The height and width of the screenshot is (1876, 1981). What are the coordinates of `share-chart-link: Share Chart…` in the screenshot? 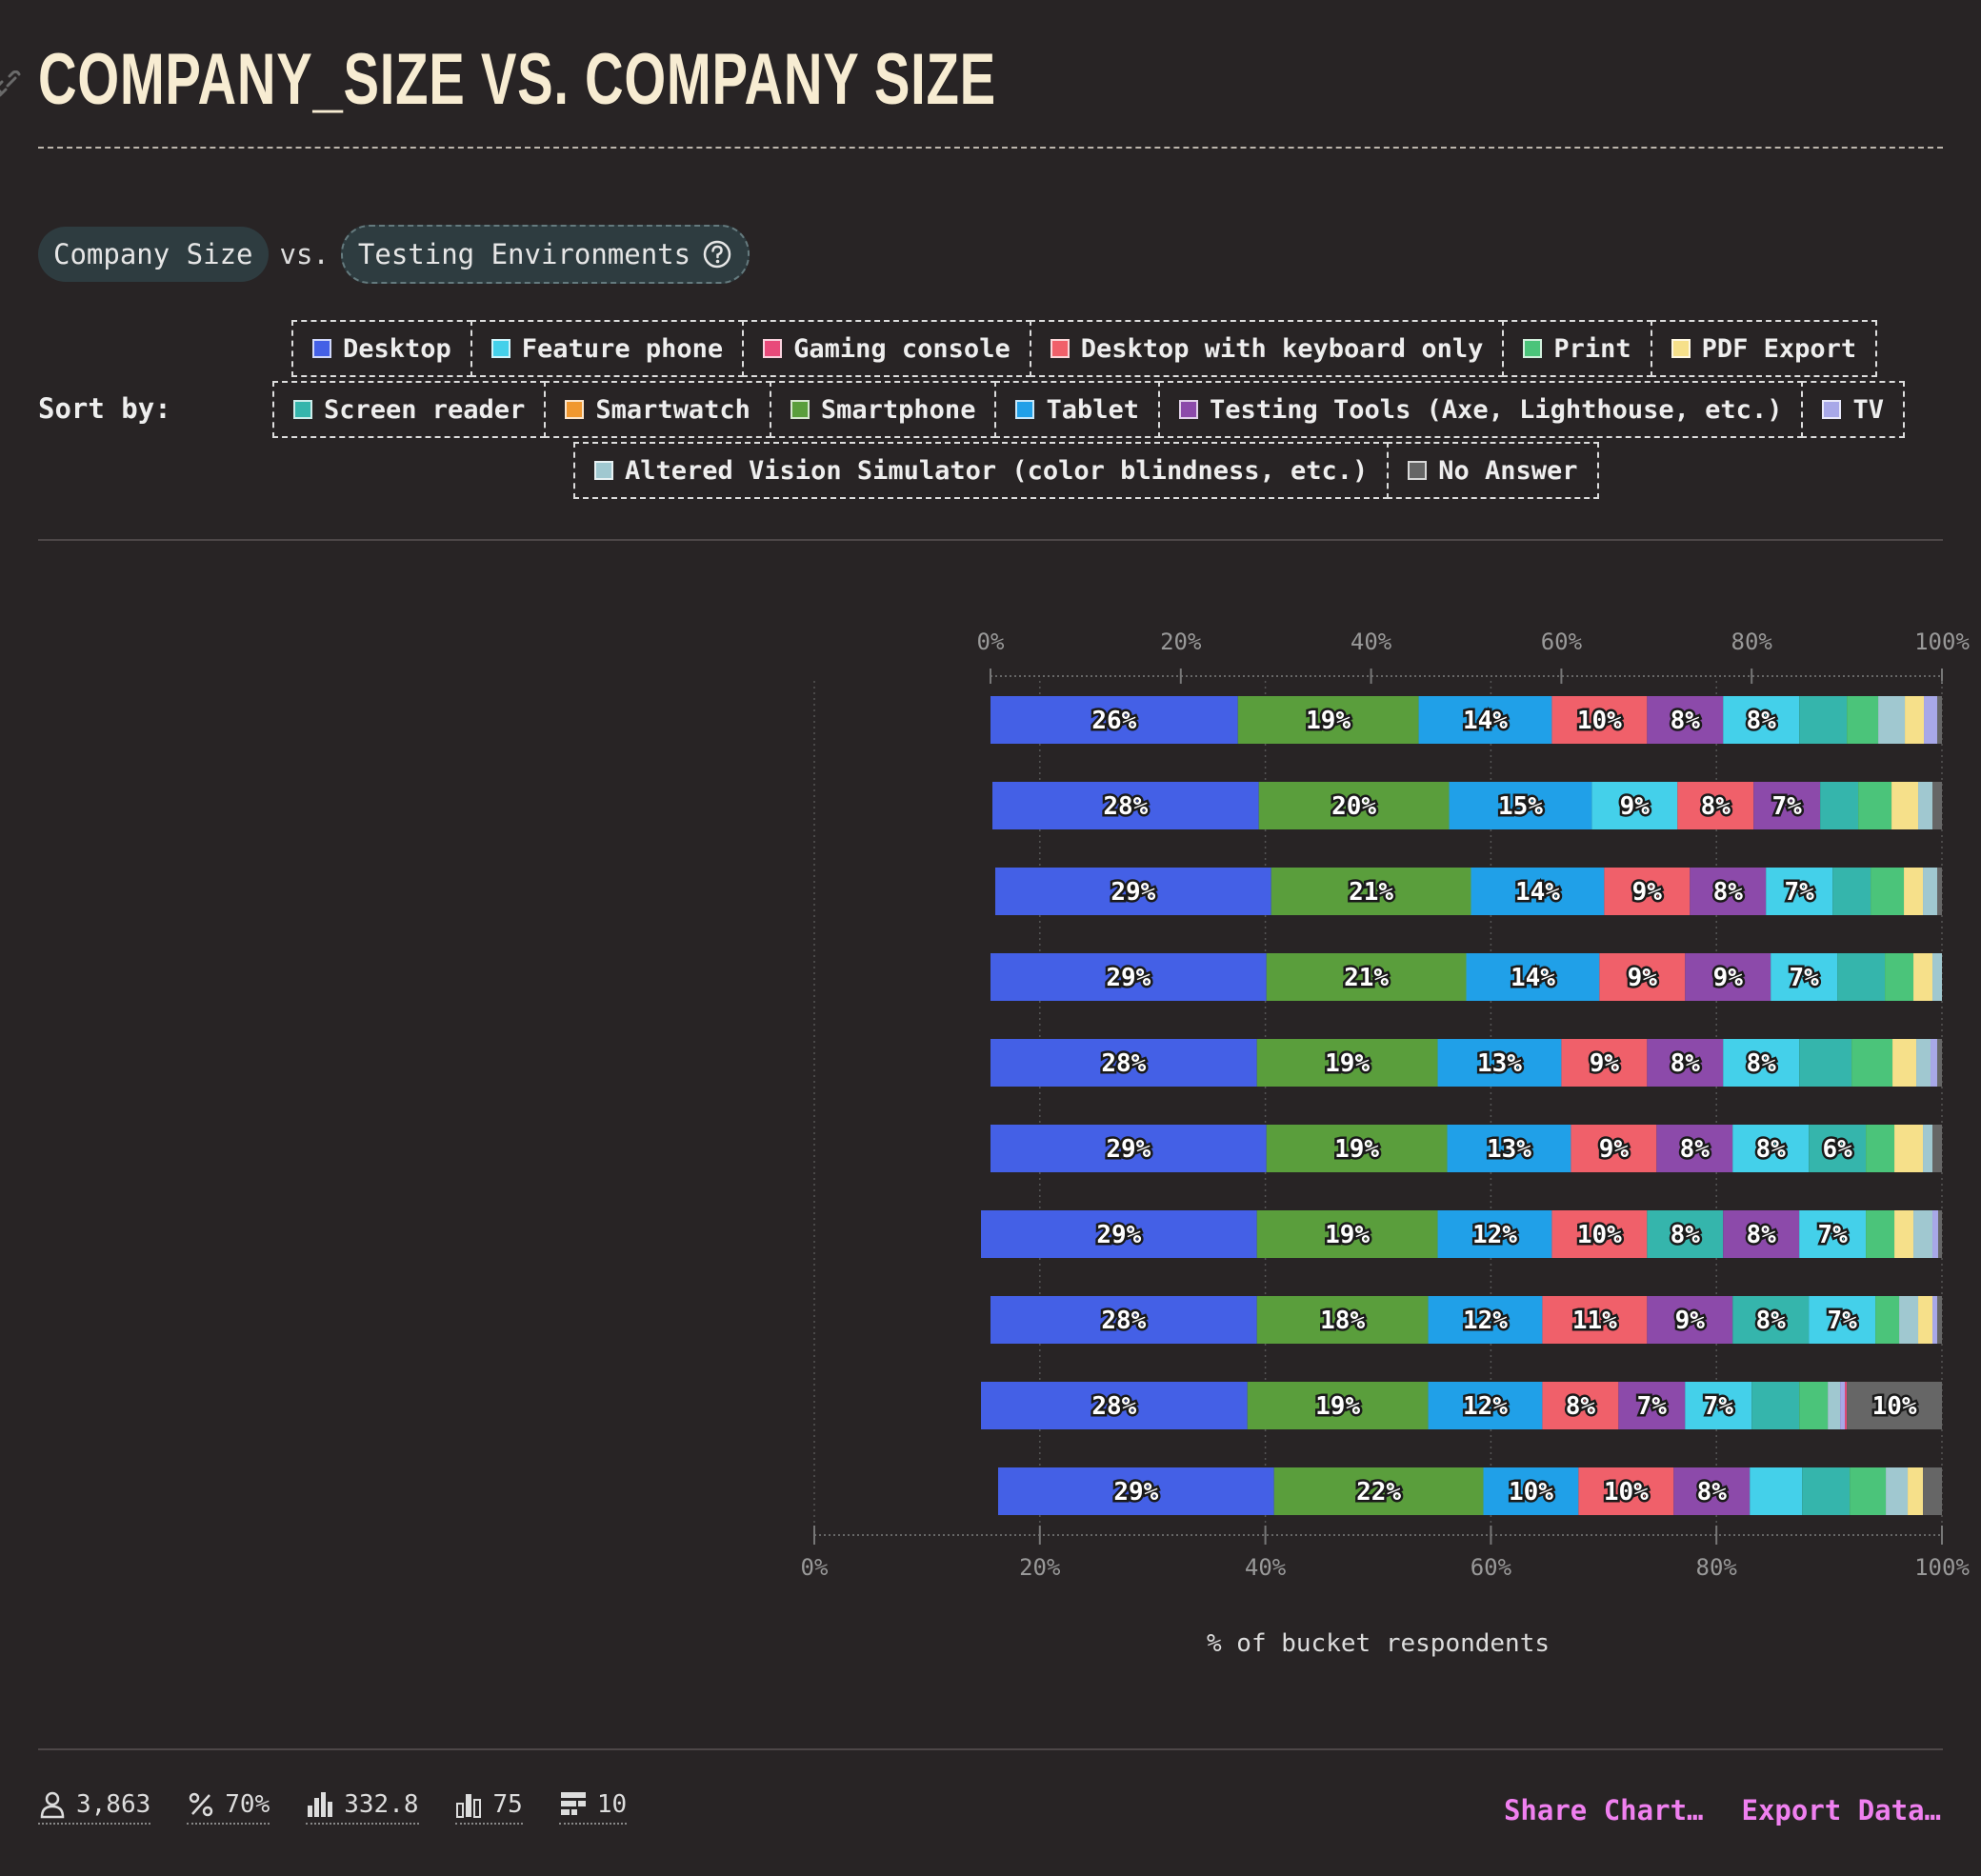 It's located at (1603, 1810).